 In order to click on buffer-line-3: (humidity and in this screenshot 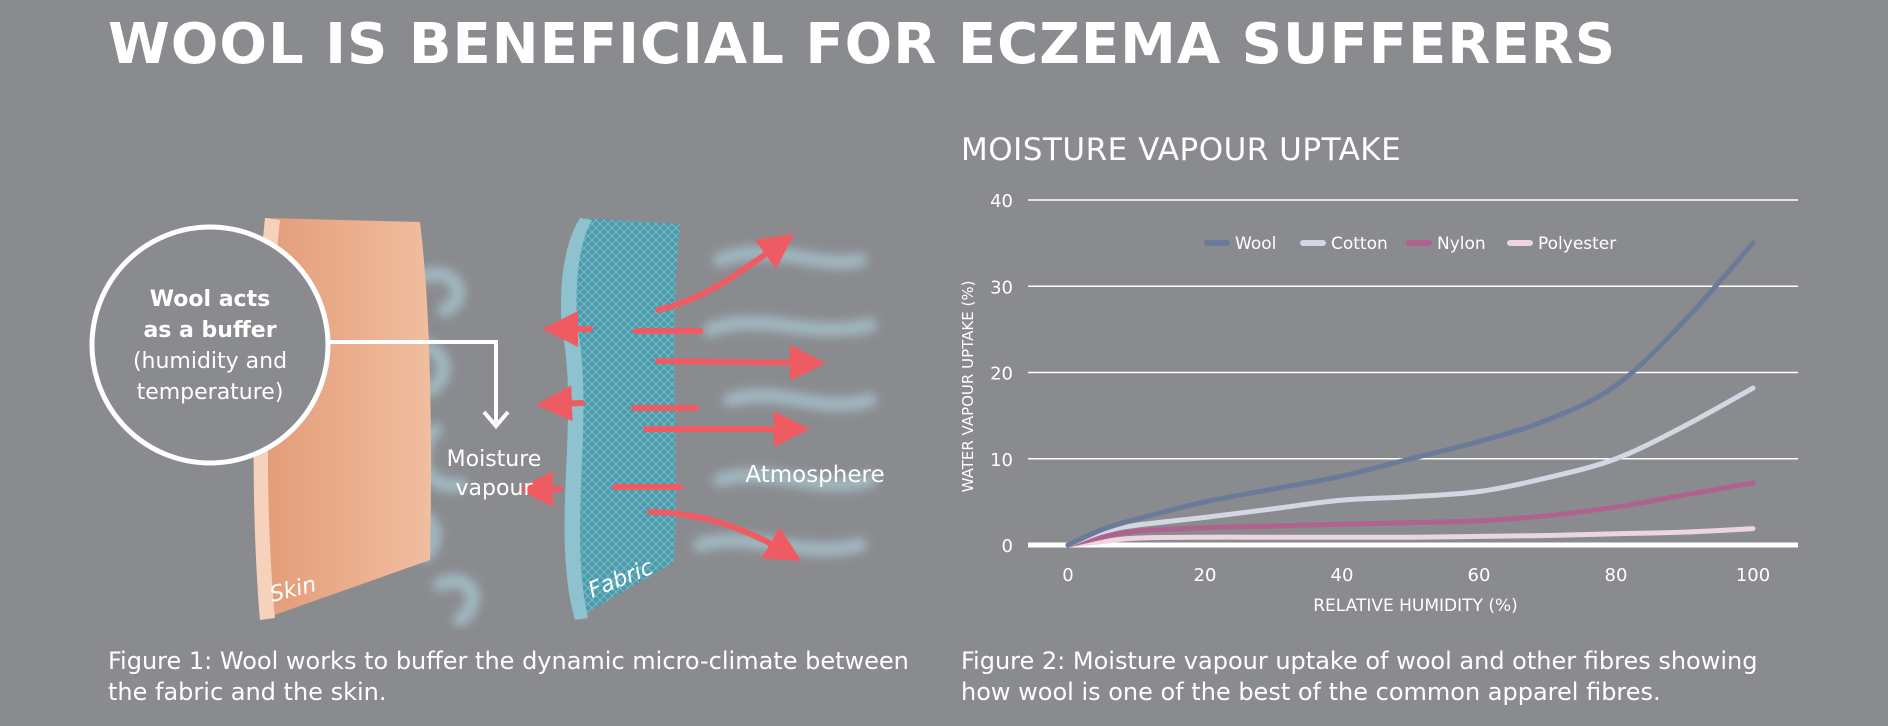, I will do `click(210, 361)`.